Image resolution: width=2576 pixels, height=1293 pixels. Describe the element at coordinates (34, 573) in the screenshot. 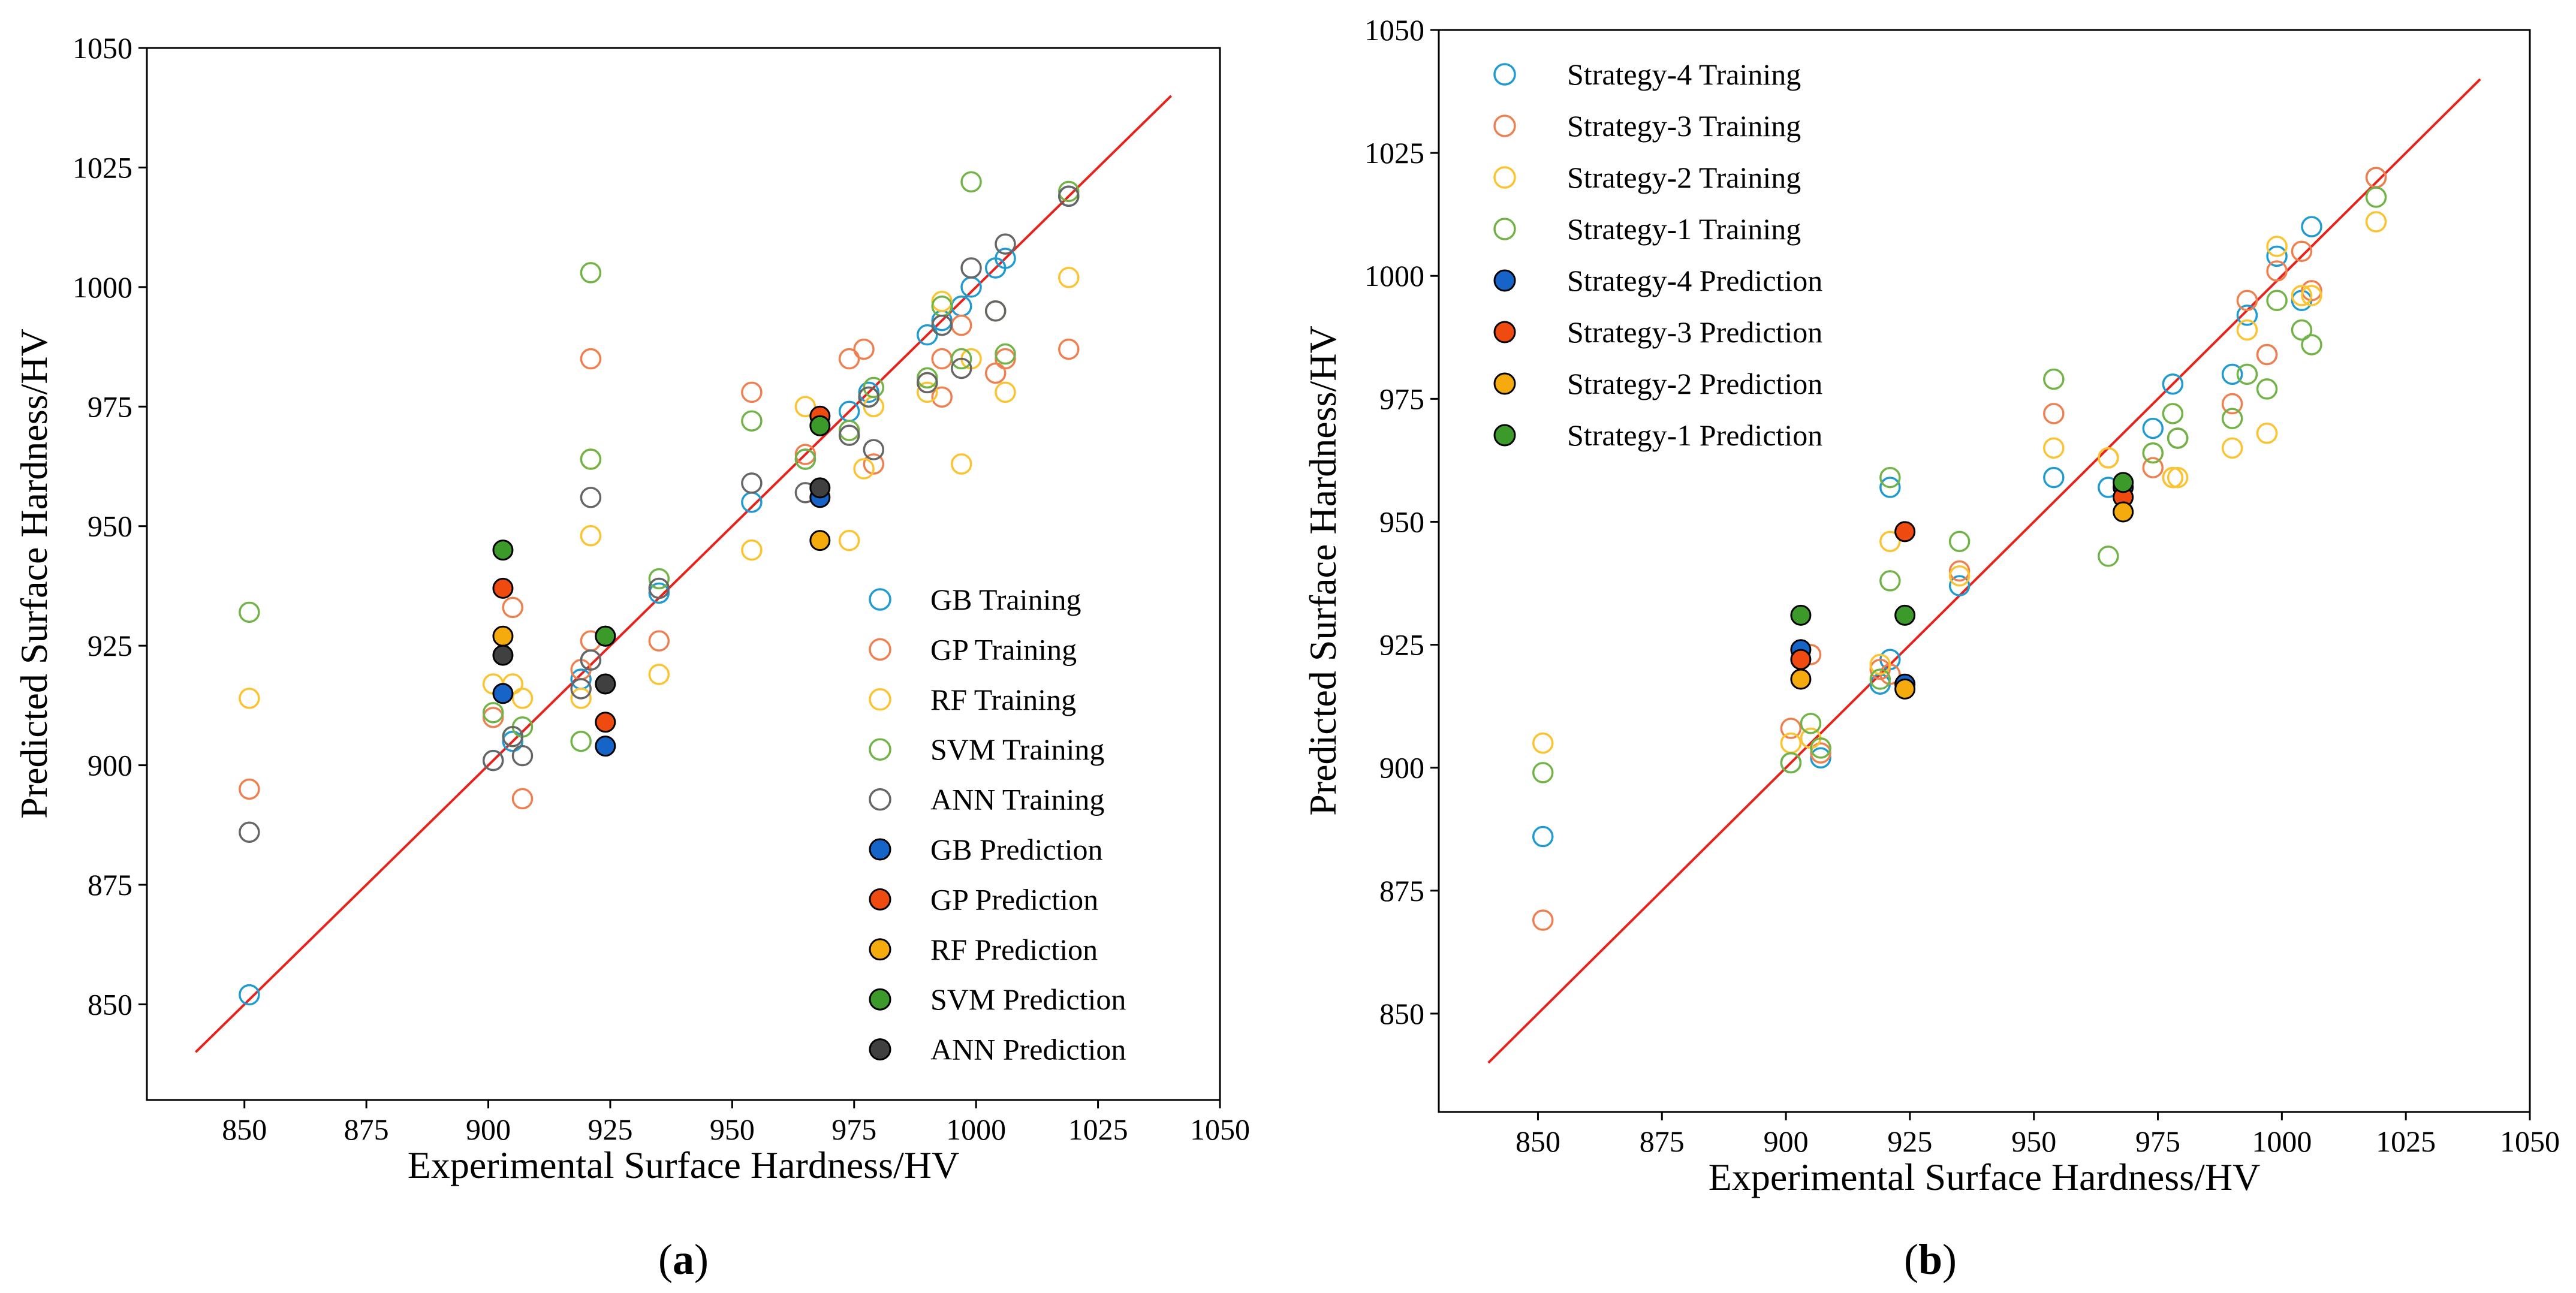

I see `y-axis-title-a: Predicted Surface Hardness/HV` at that location.